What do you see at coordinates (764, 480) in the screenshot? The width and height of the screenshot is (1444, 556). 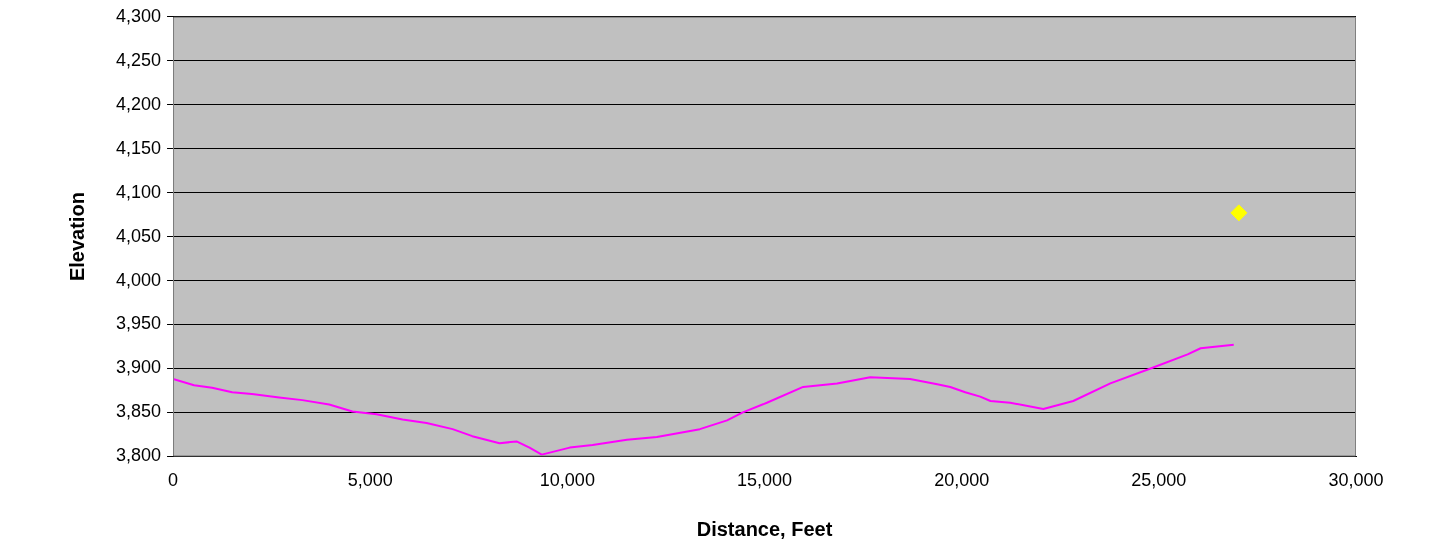 I see `x-tick-label: 15,000` at bounding box center [764, 480].